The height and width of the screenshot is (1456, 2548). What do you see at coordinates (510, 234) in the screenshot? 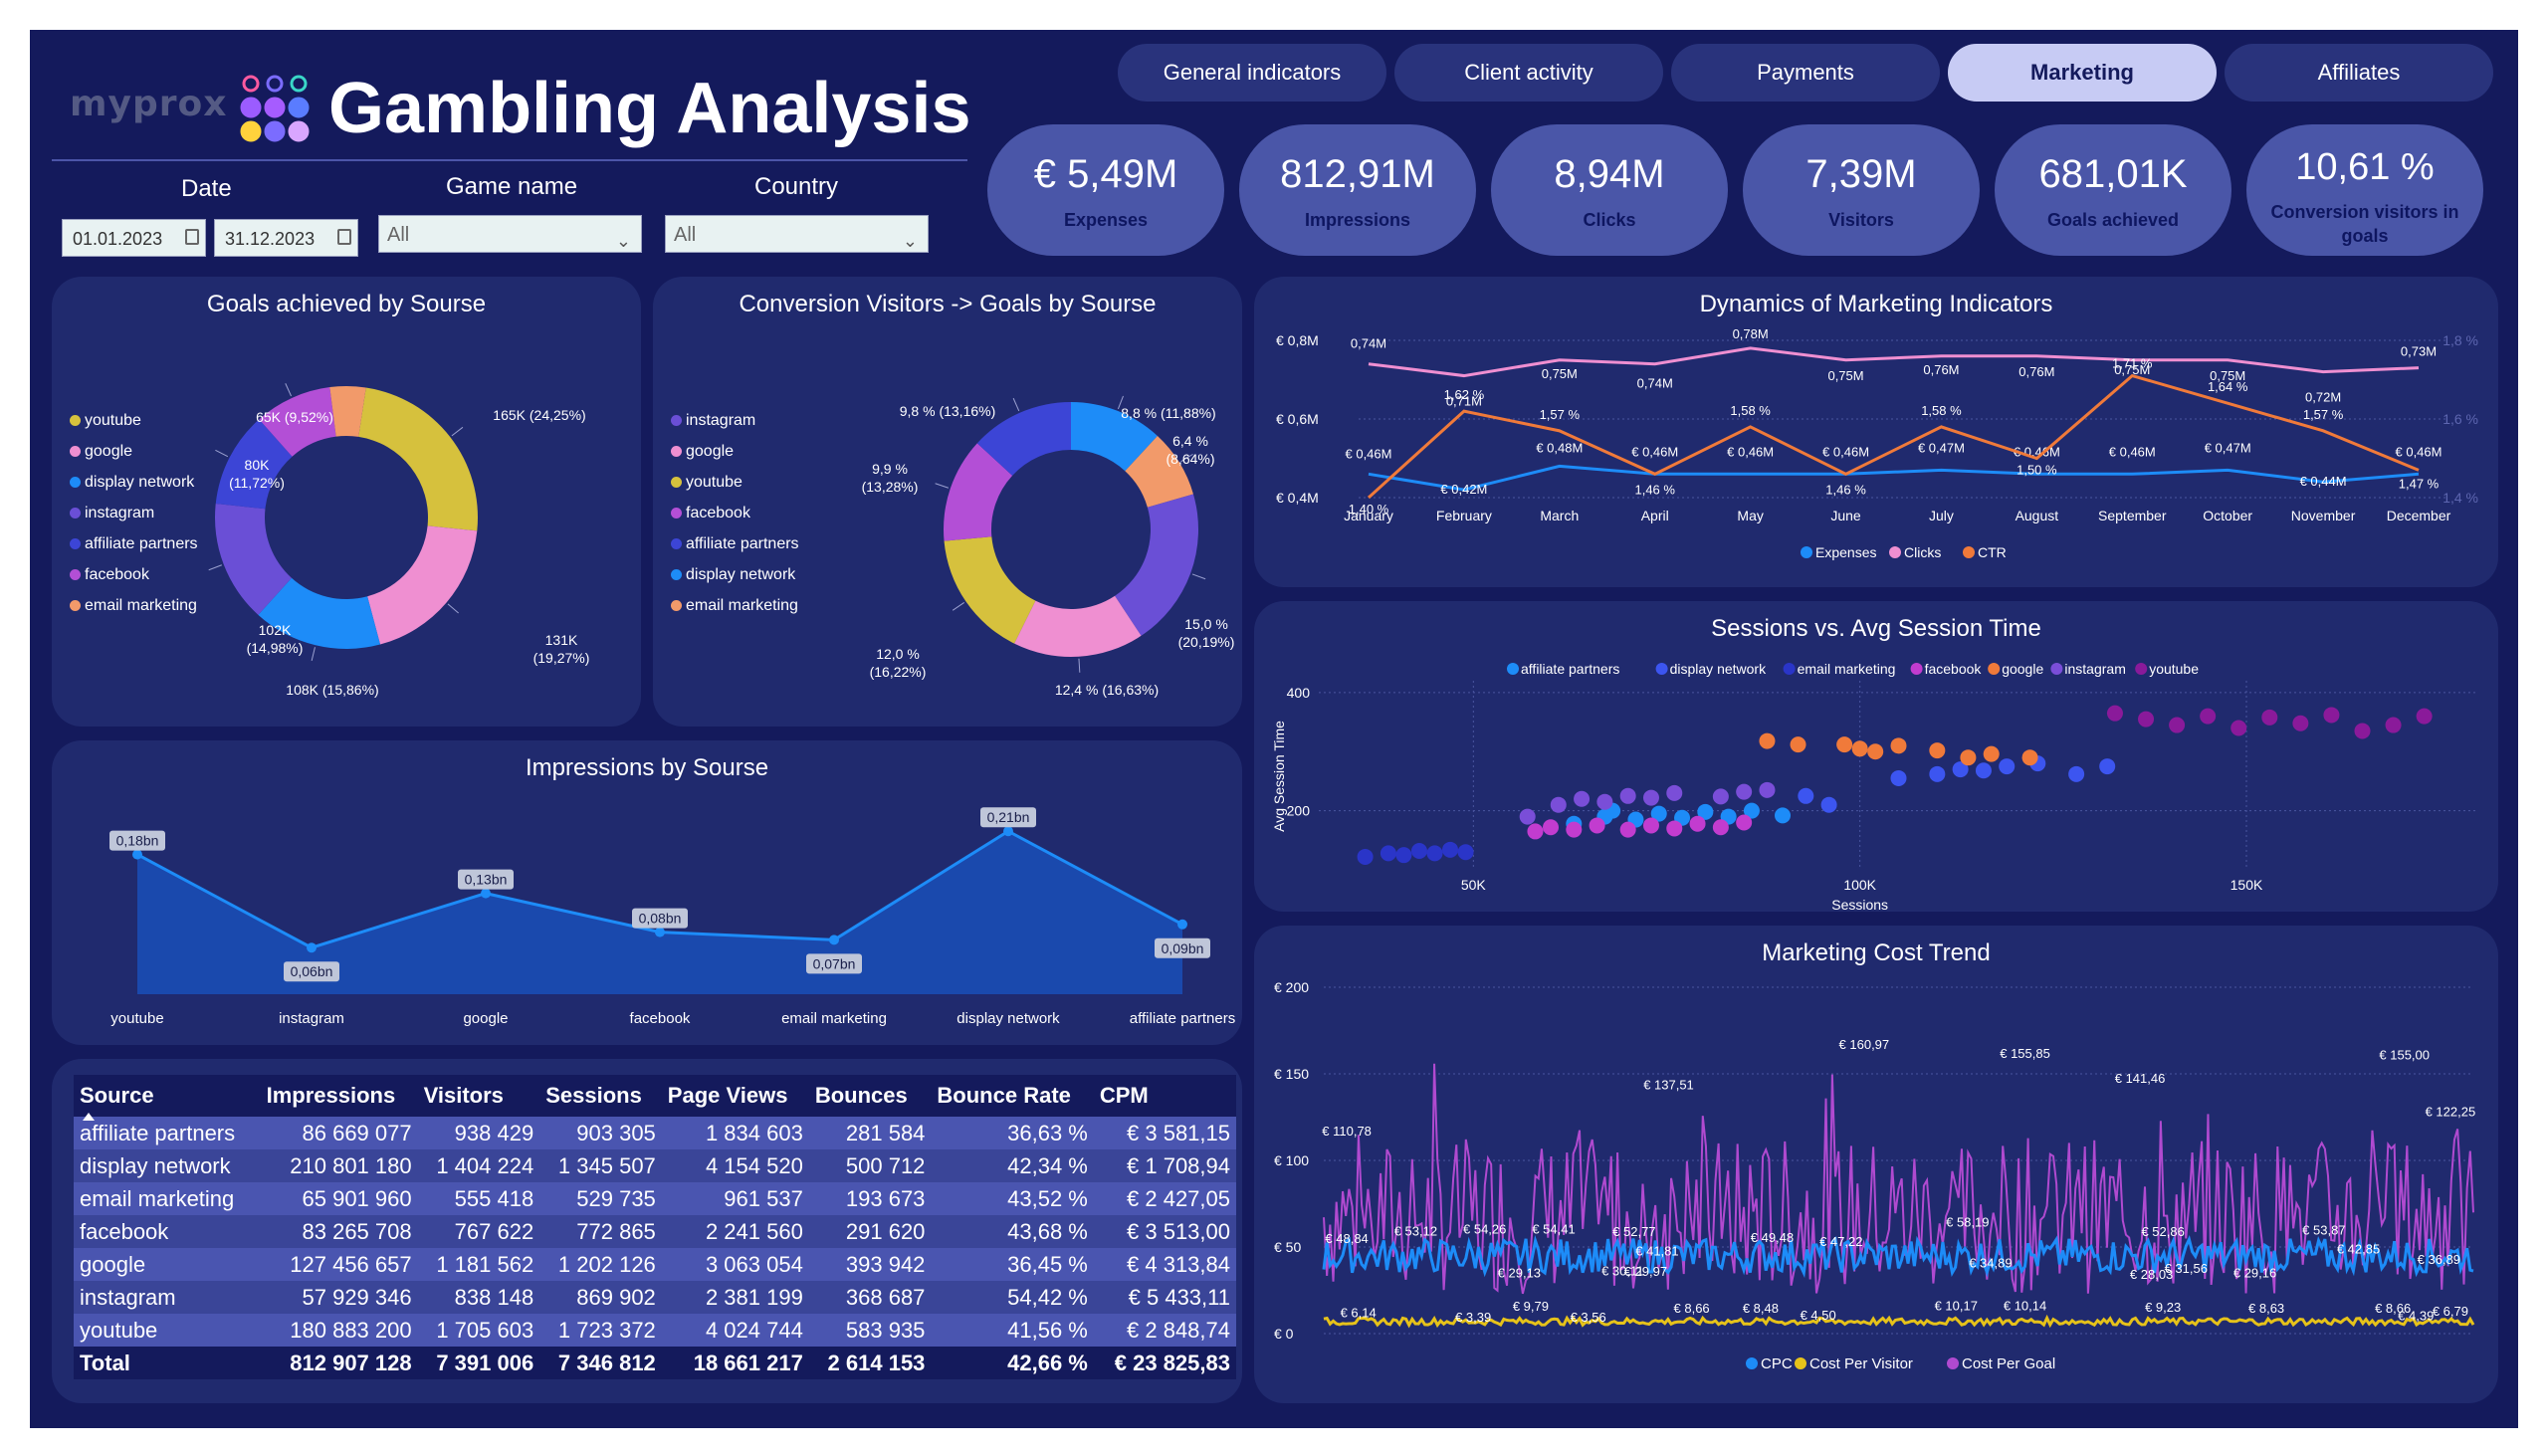
I see `game-name-select: All ⌄` at bounding box center [510, 234].